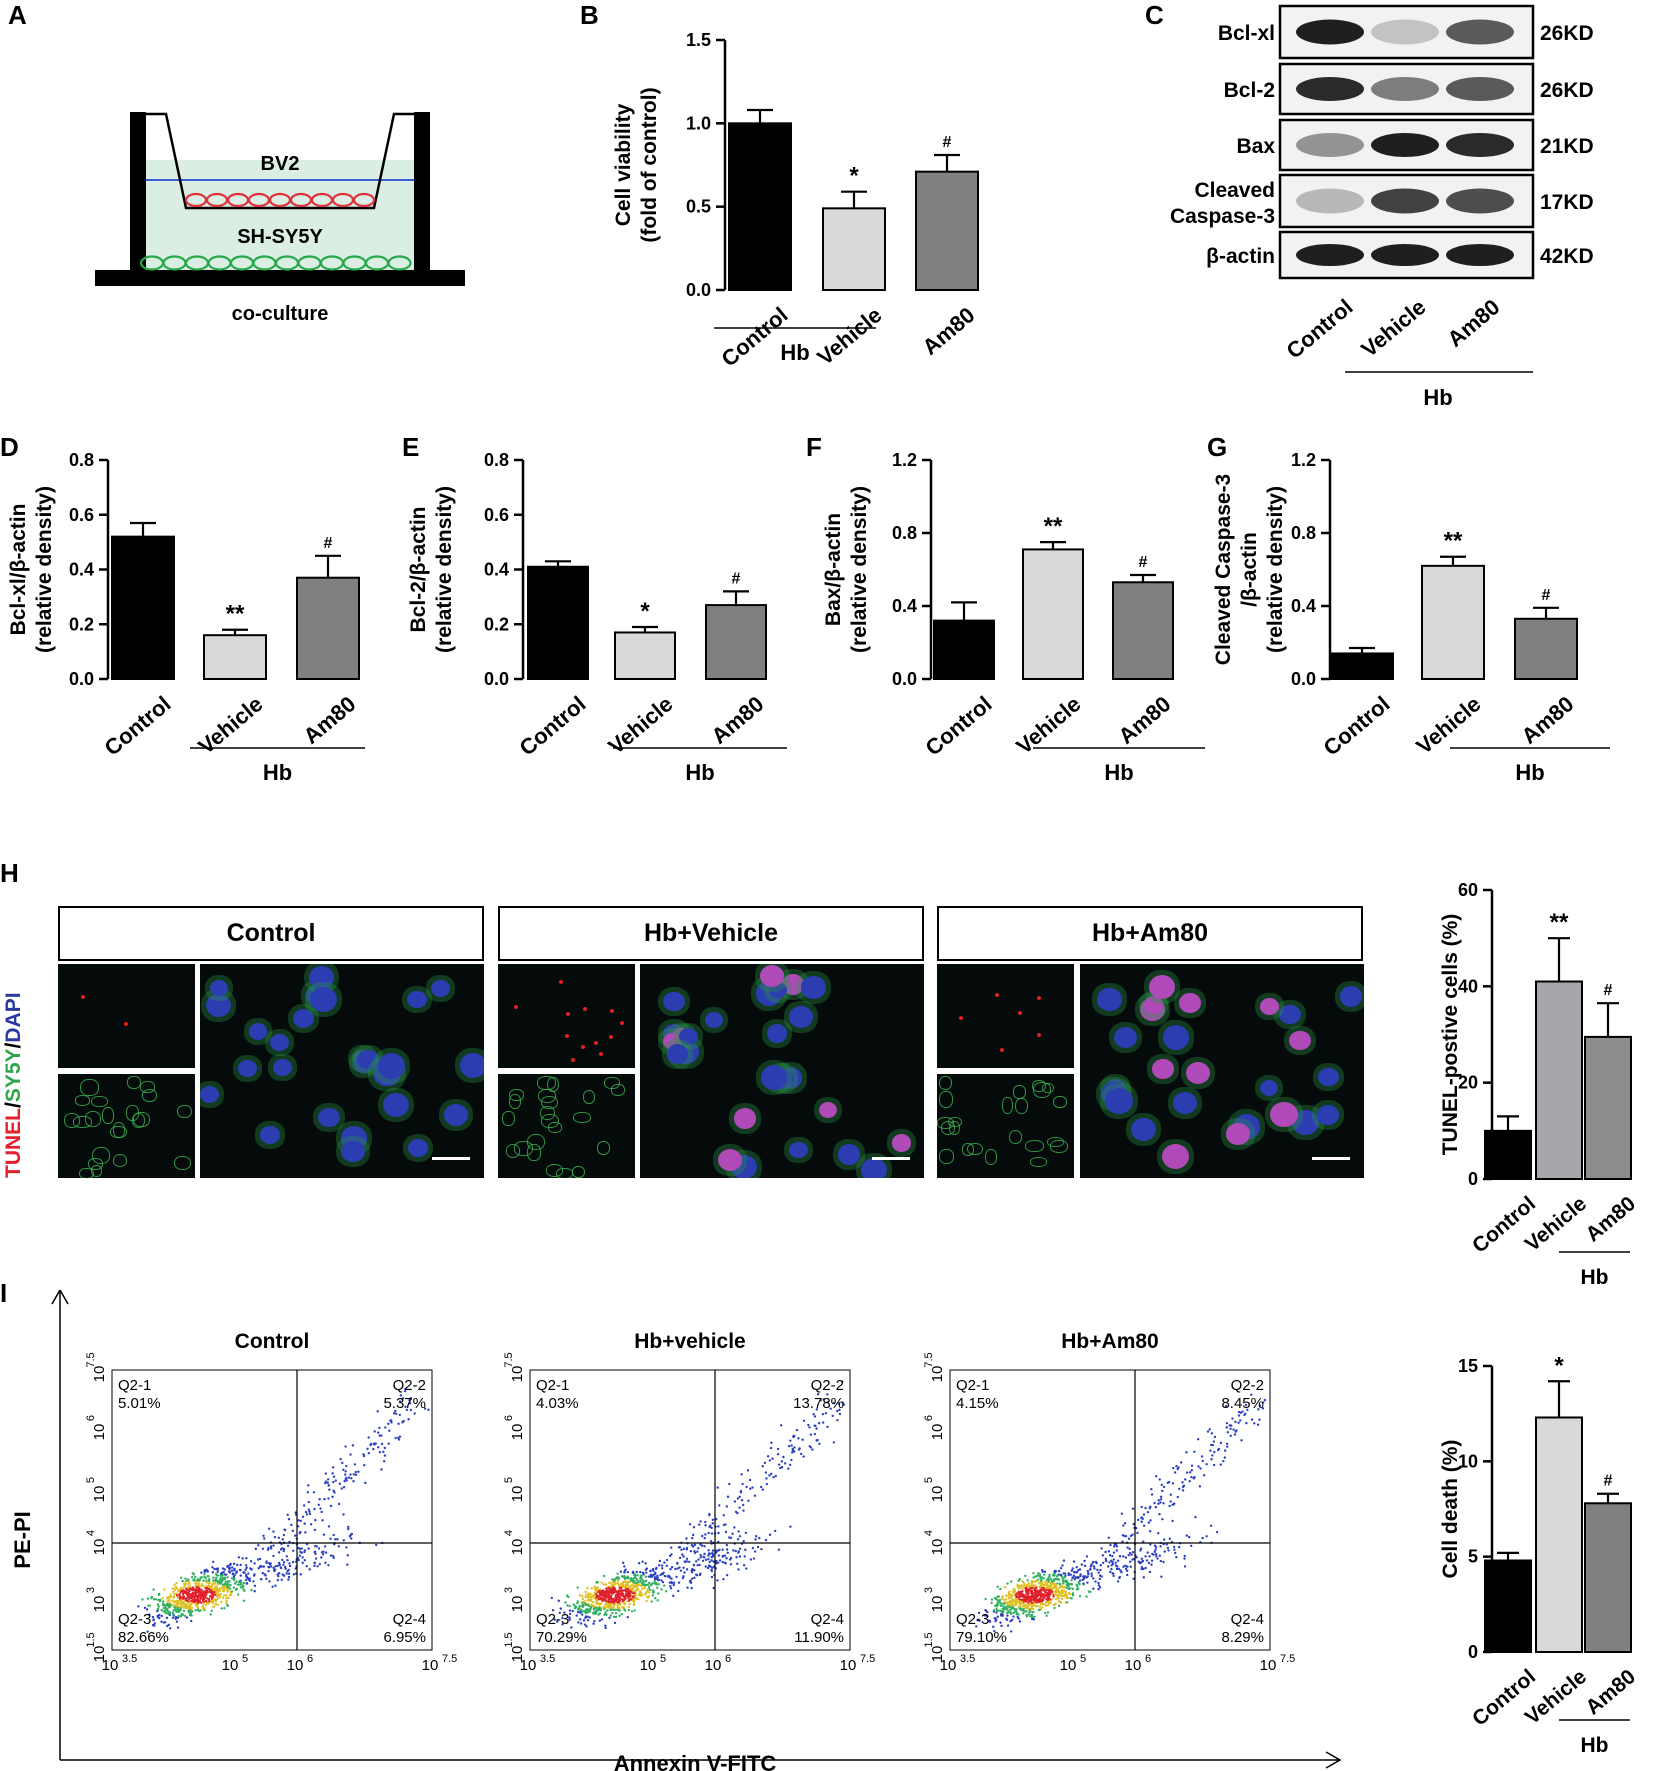 Image resolution: width=1654 pixels, height=1771 pixels. I want to click on significance-mark: #, so click(736, 578).